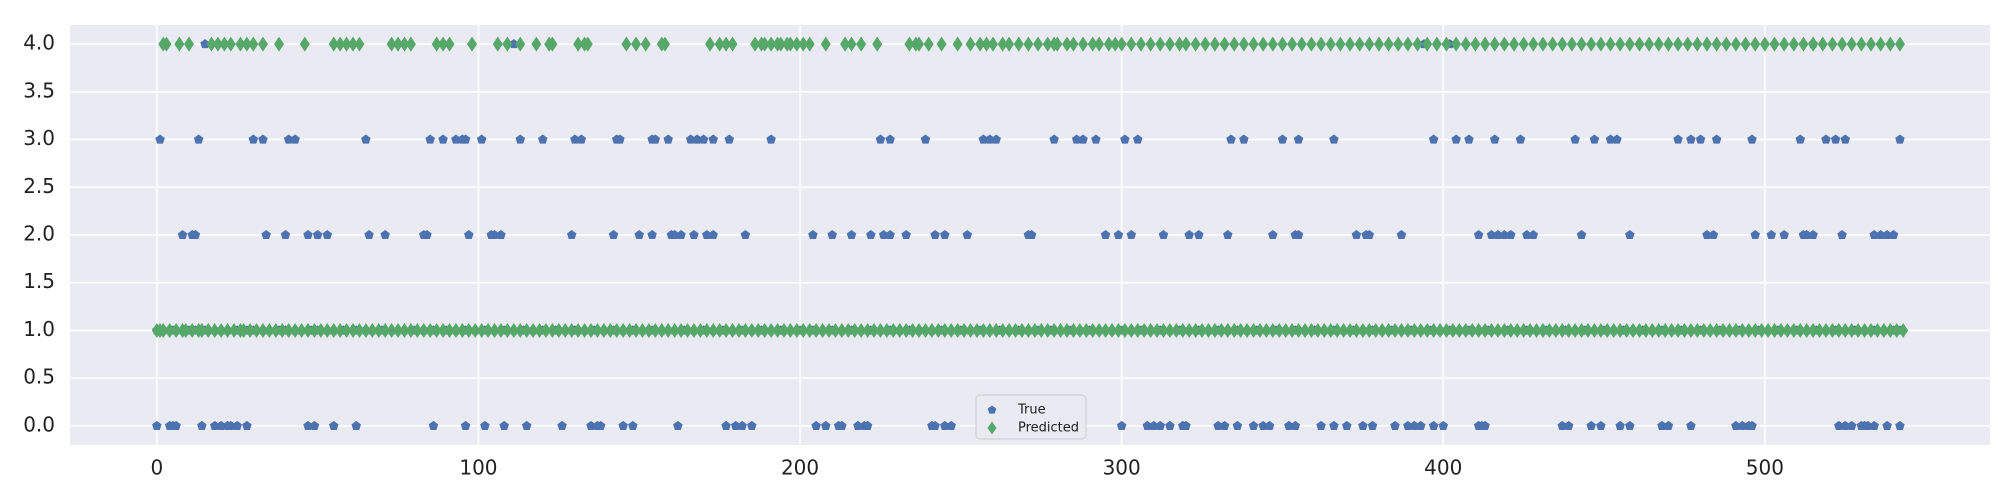 This screenshot has width=2000, height=500. Describe the element at coordinates (39, 424) in the screenshot. I see `y-tick-label: 0.0` at that location.